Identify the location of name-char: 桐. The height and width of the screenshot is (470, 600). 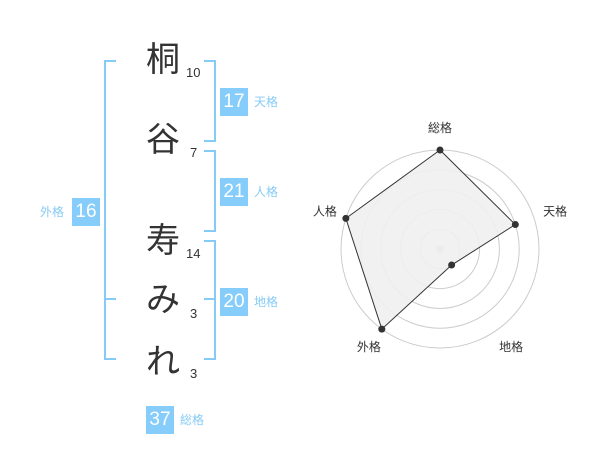
(163, 60).